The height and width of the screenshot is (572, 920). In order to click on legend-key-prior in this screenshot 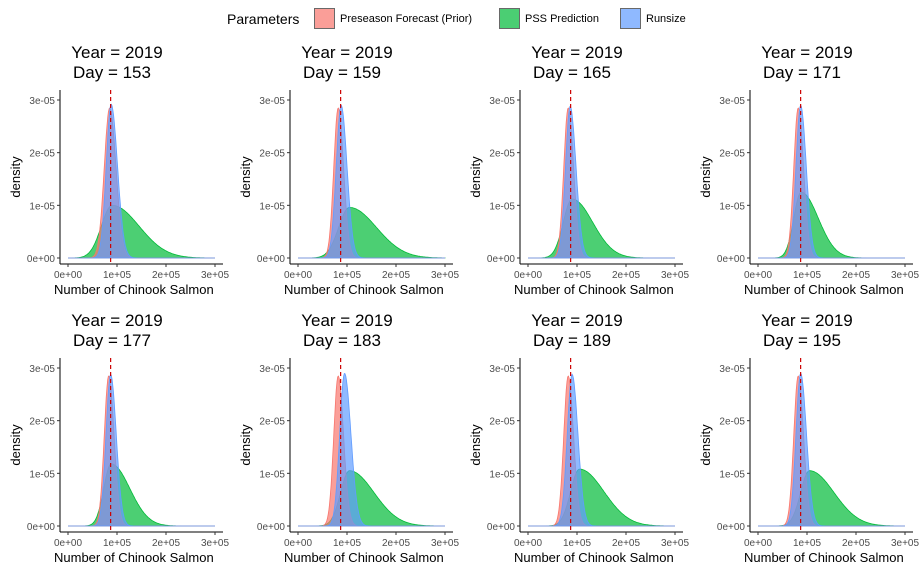, I will do `click(324, 18)`.